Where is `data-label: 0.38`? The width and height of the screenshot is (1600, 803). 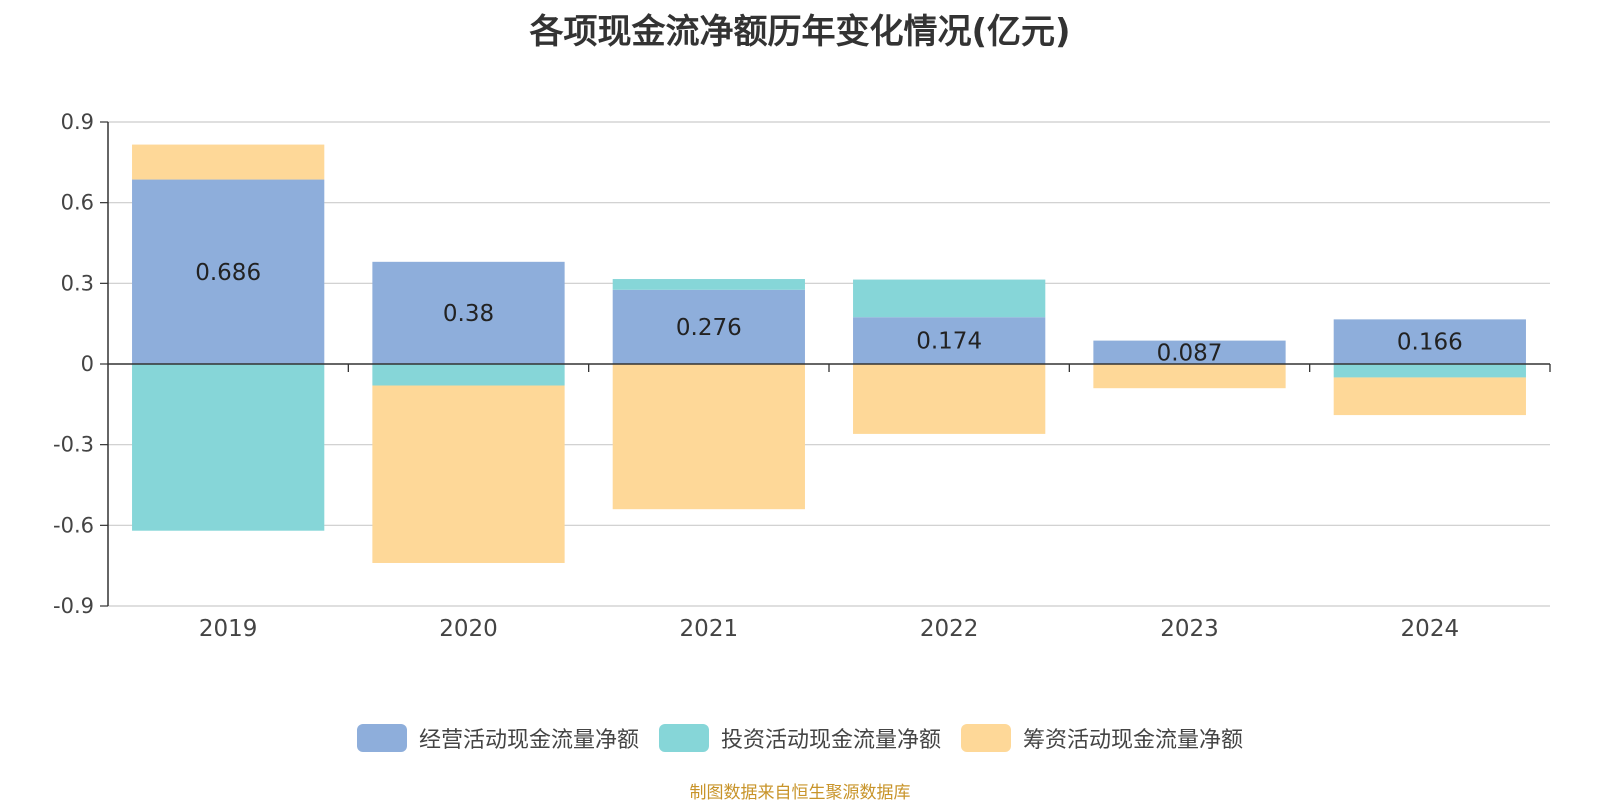 data-label: 0.38 is located at coordinates (468, 314).